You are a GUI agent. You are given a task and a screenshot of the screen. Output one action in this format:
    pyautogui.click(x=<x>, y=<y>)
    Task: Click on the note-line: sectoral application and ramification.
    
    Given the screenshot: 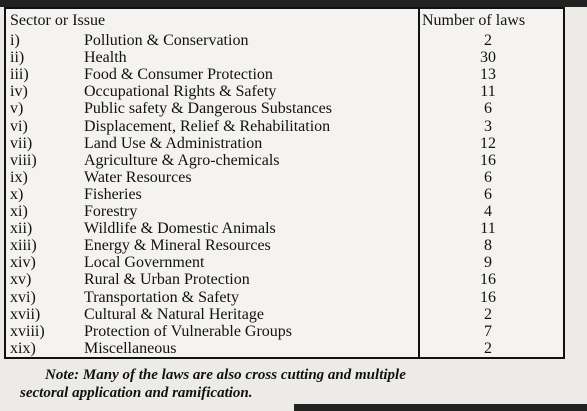 What is the action you would take?
    pyautogui.click(x=136, y=393)
    